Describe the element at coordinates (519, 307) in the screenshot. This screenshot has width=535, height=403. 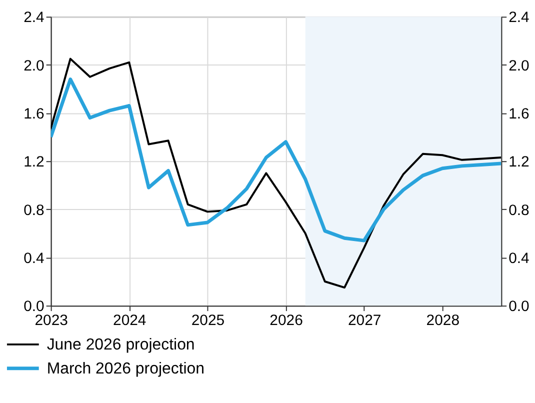
I see `y2-tick-label: 0.0` at that location.